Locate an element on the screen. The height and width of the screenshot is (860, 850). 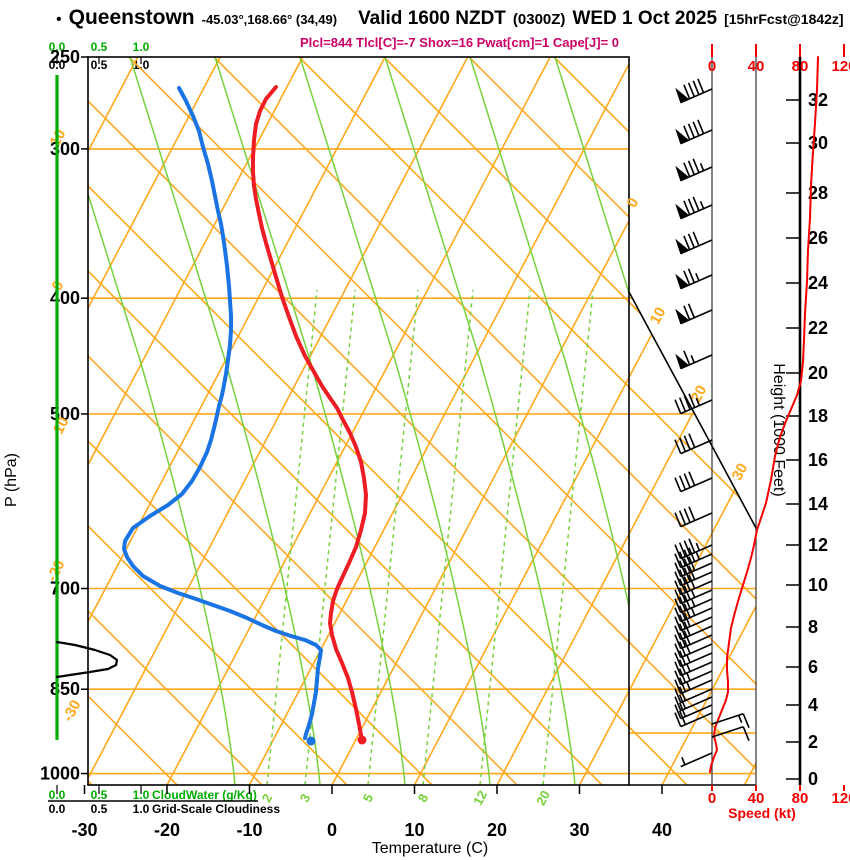
temperature-axis: -30 -20 -10 0 10 20 30 40 Temperature (C) is located at coordinates (371, 821).